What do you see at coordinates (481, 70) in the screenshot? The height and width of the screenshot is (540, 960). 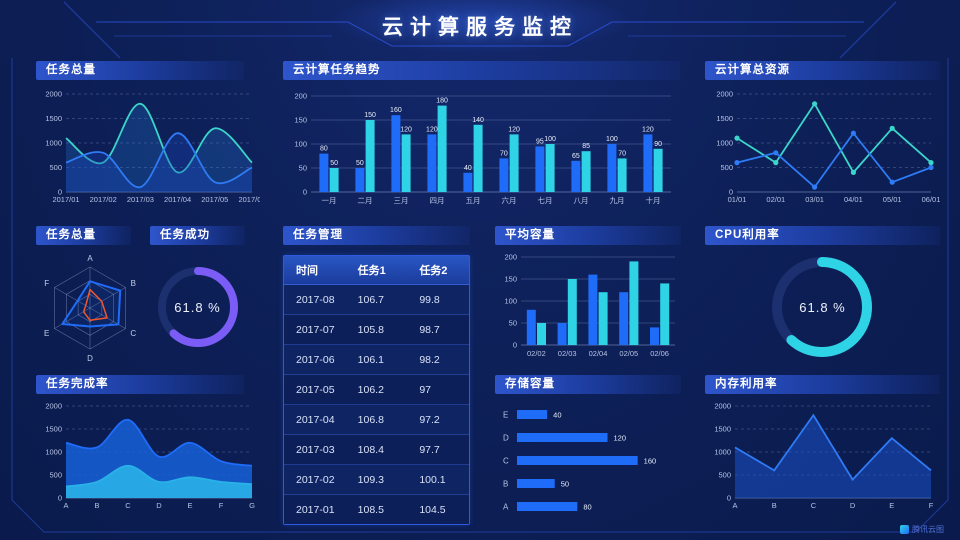 I see `panel-title: 云计算任务趋势` at bounding box center [481, 70].